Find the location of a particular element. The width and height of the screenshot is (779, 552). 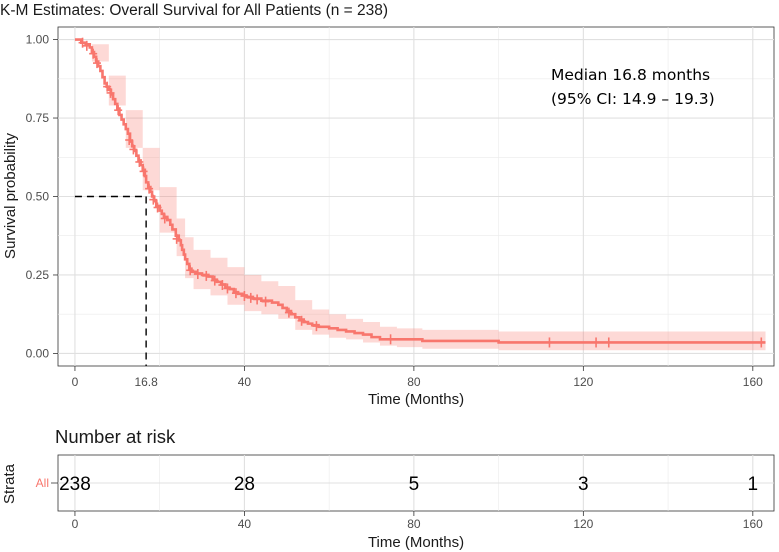

x-tick-label: 40 is located at coordinates (245, 382).